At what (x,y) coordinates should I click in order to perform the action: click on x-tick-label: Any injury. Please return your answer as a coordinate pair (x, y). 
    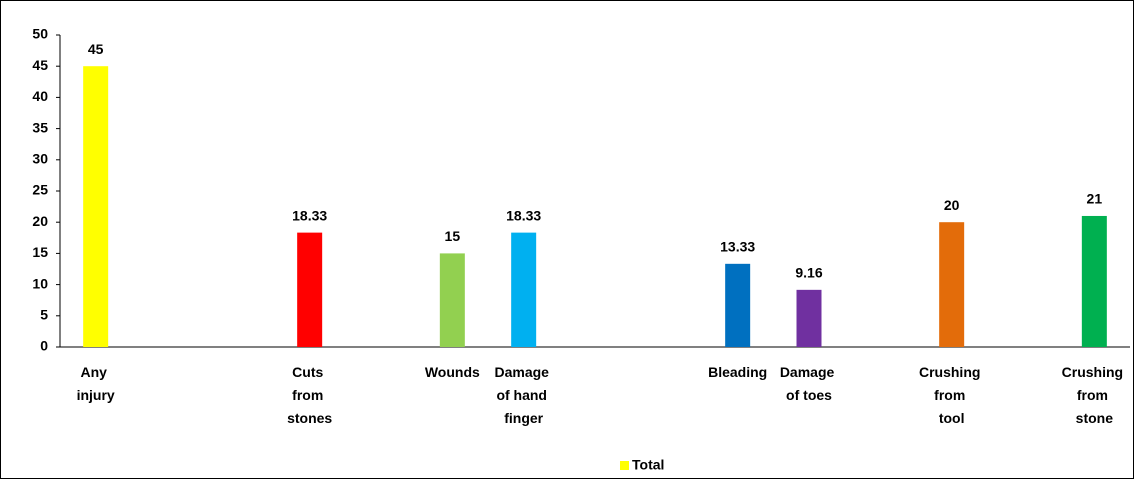
    Looking at the image, I should click on (96, 383).